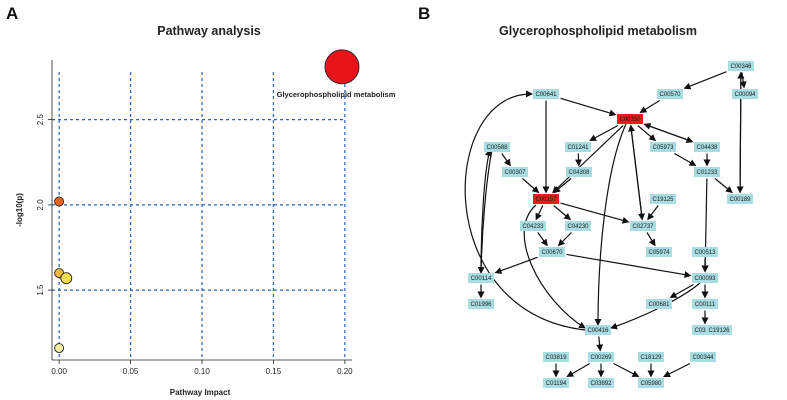 The image size is (787, 400). I want to click on point-annotation: Glycerophospholipid metabolism, so click(336, 94).